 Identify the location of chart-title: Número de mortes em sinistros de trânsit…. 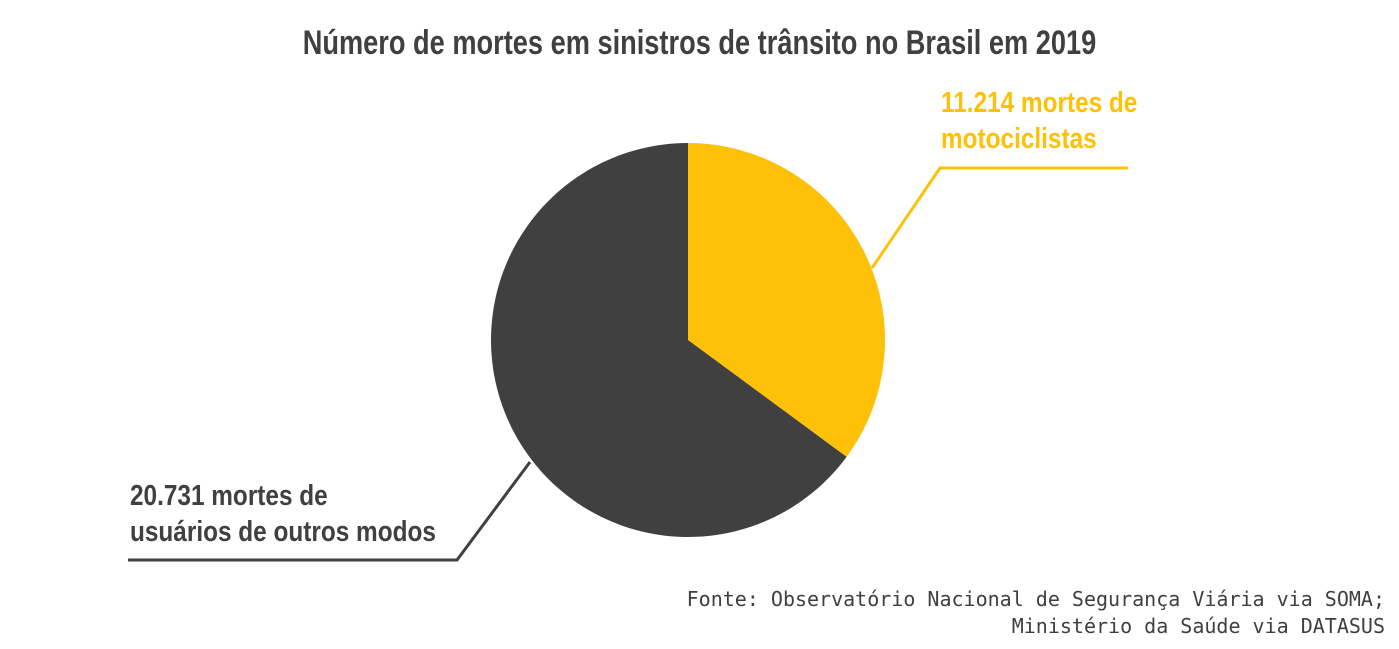
(699, 43).